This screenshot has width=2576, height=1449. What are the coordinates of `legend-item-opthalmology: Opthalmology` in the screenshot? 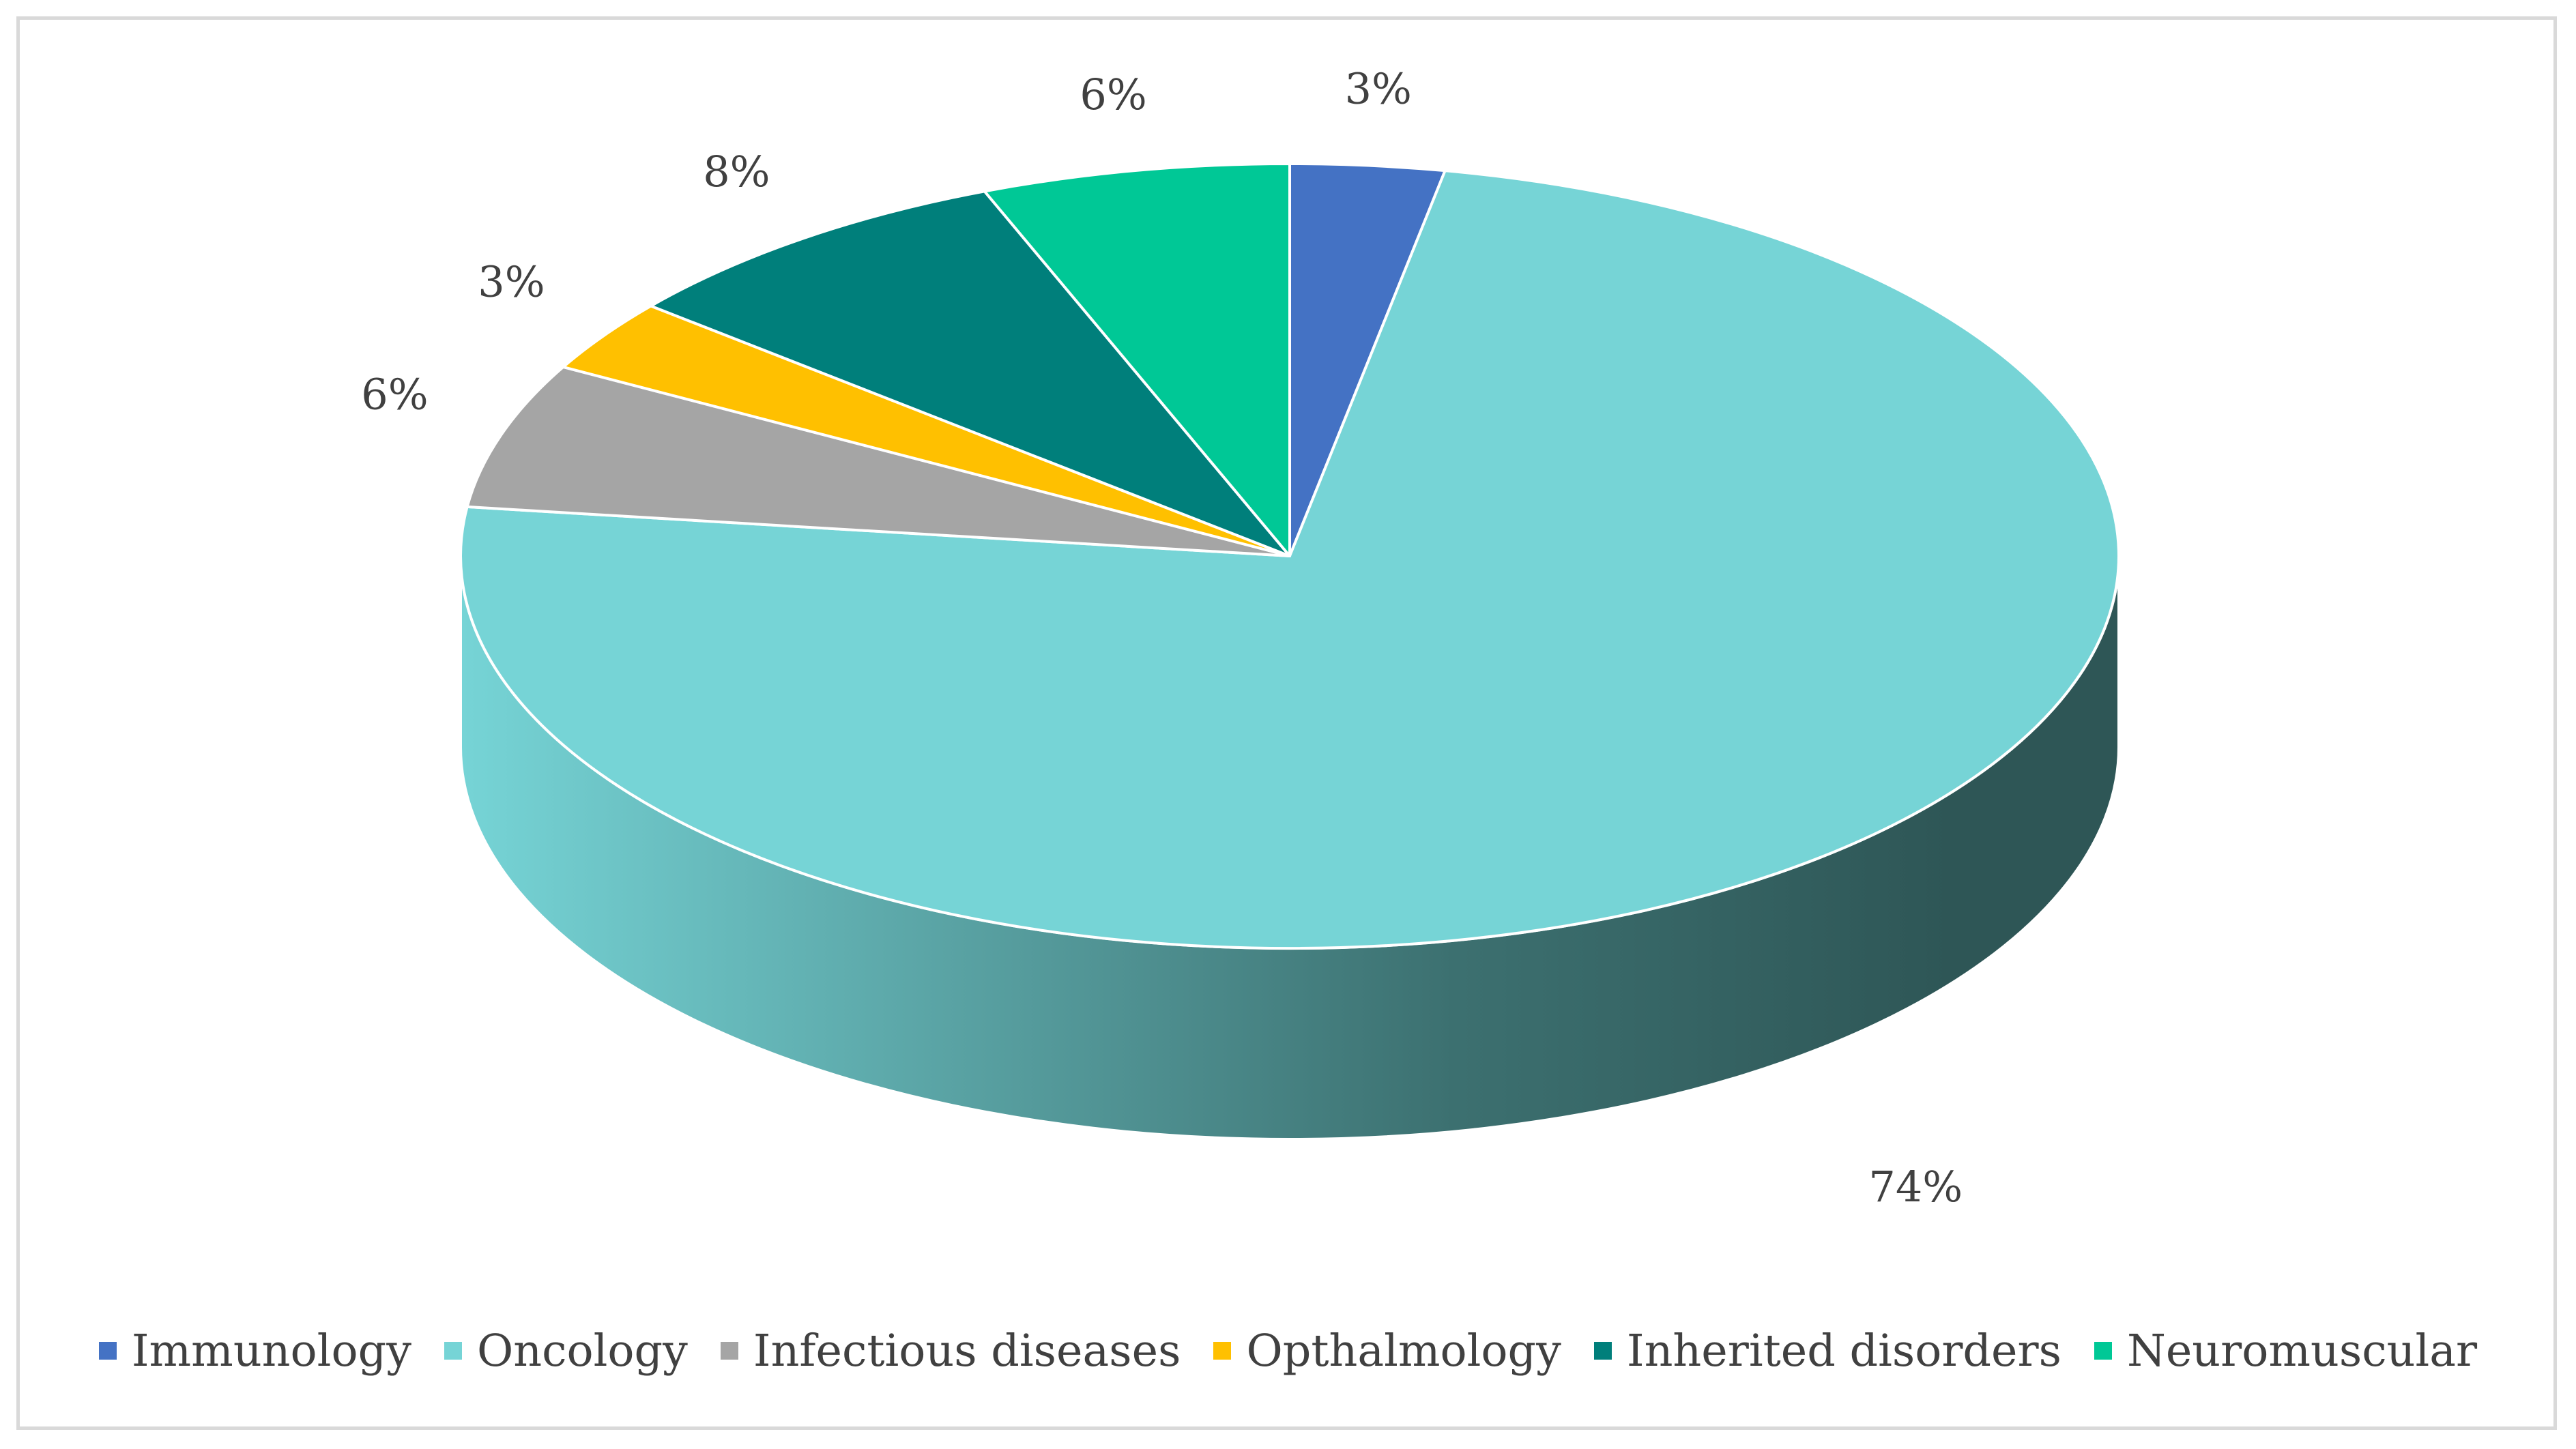 It's located at (1387, 1351).